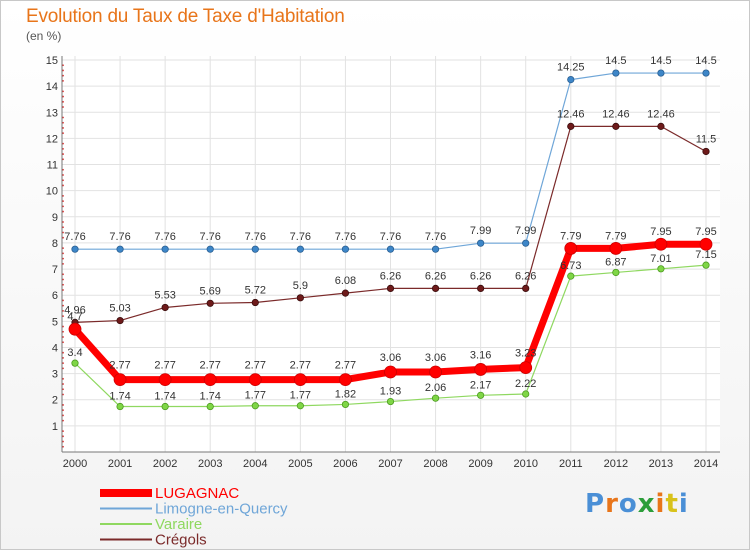 Image resolution: width=750 pixels, height=550 pixels. What do you see at coordinates (570, 266) in the screenshot?
I see `data-label: 6.73` at bounding box center [570, 266].